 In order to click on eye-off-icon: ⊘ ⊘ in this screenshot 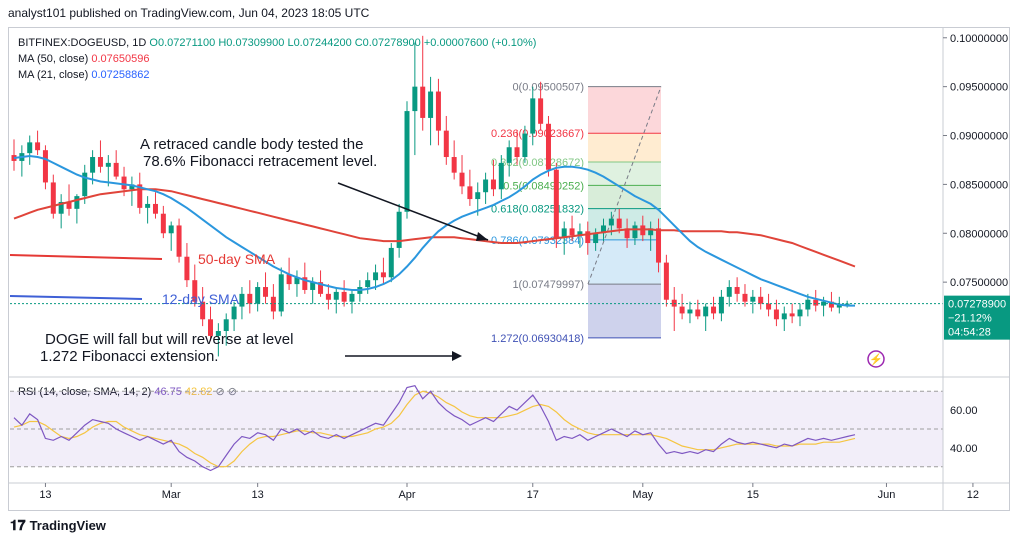, I will do `click(227, 392)`.